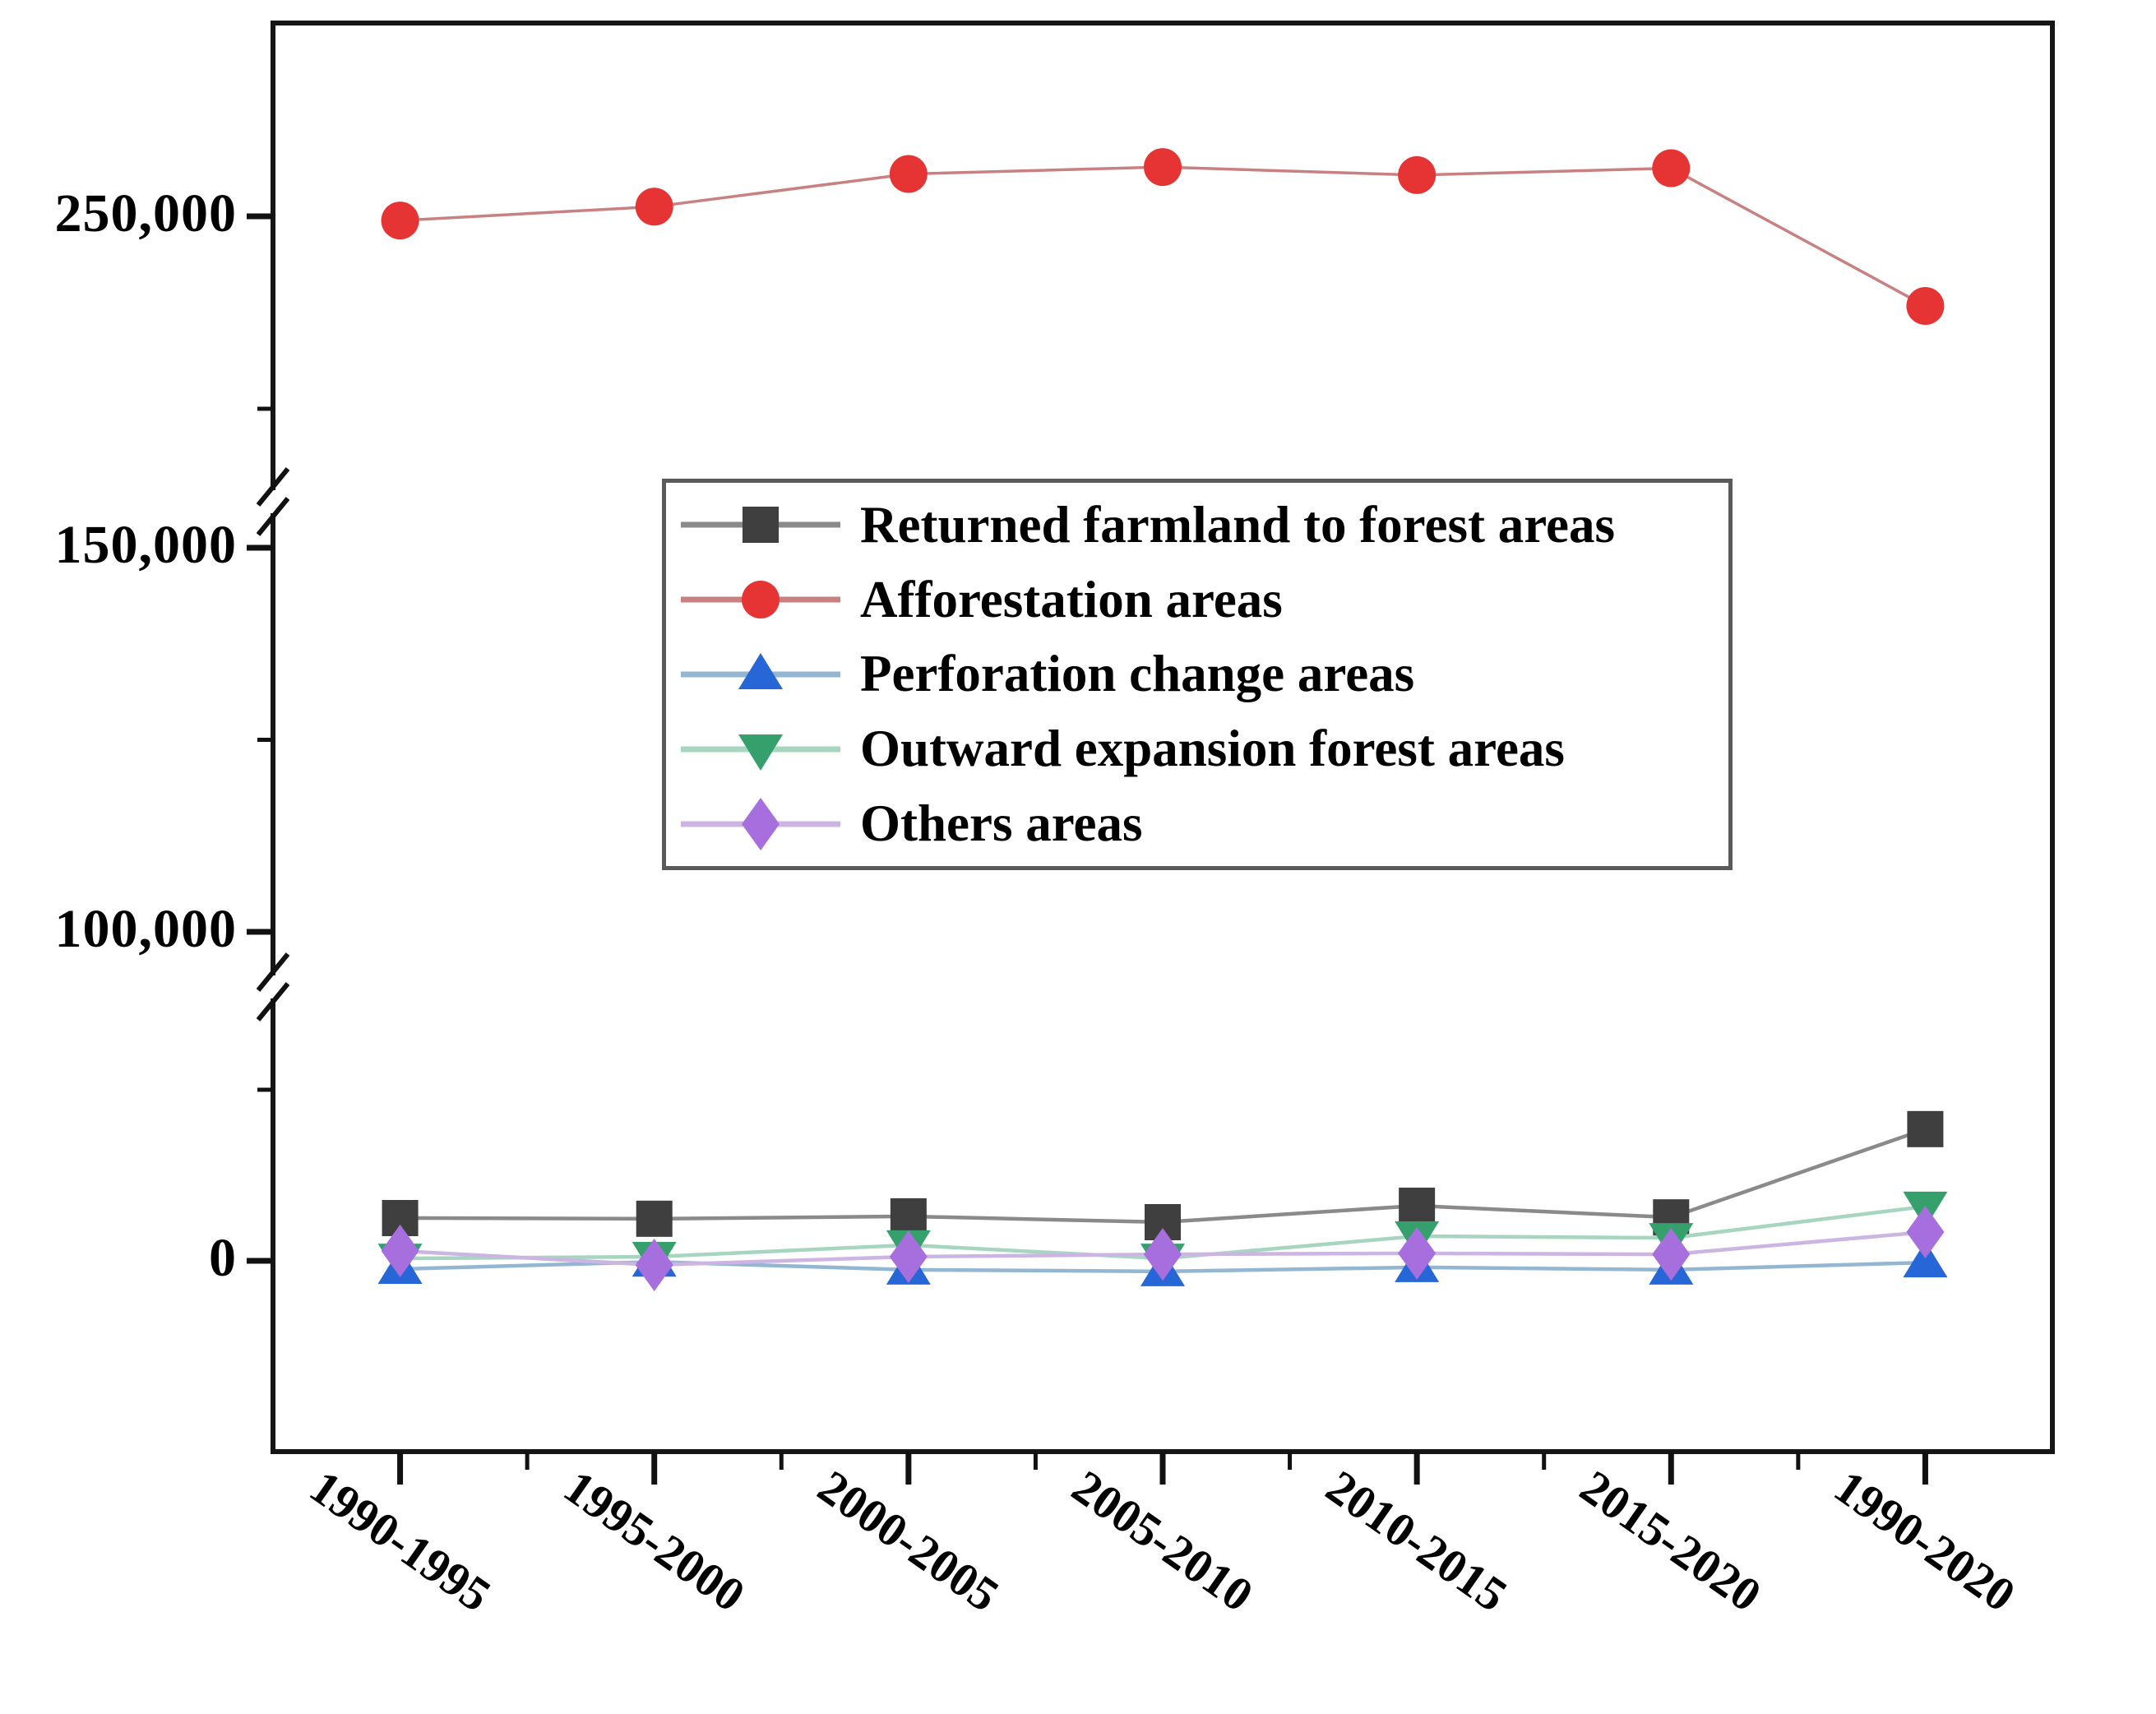 This screenshot has height=1714, width=2156. Describe the element at coordinates (1137, 674) in the screenshot. I see `legend-label-perforation: Perforation change areas` at that location.